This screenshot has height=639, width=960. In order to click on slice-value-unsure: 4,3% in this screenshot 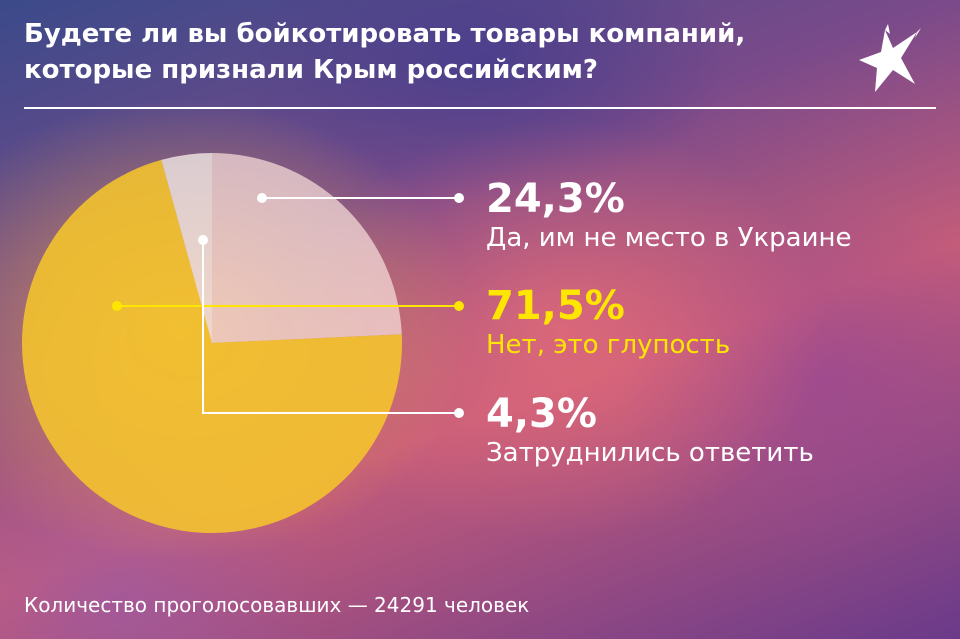, I will do `click(541, 414)`.